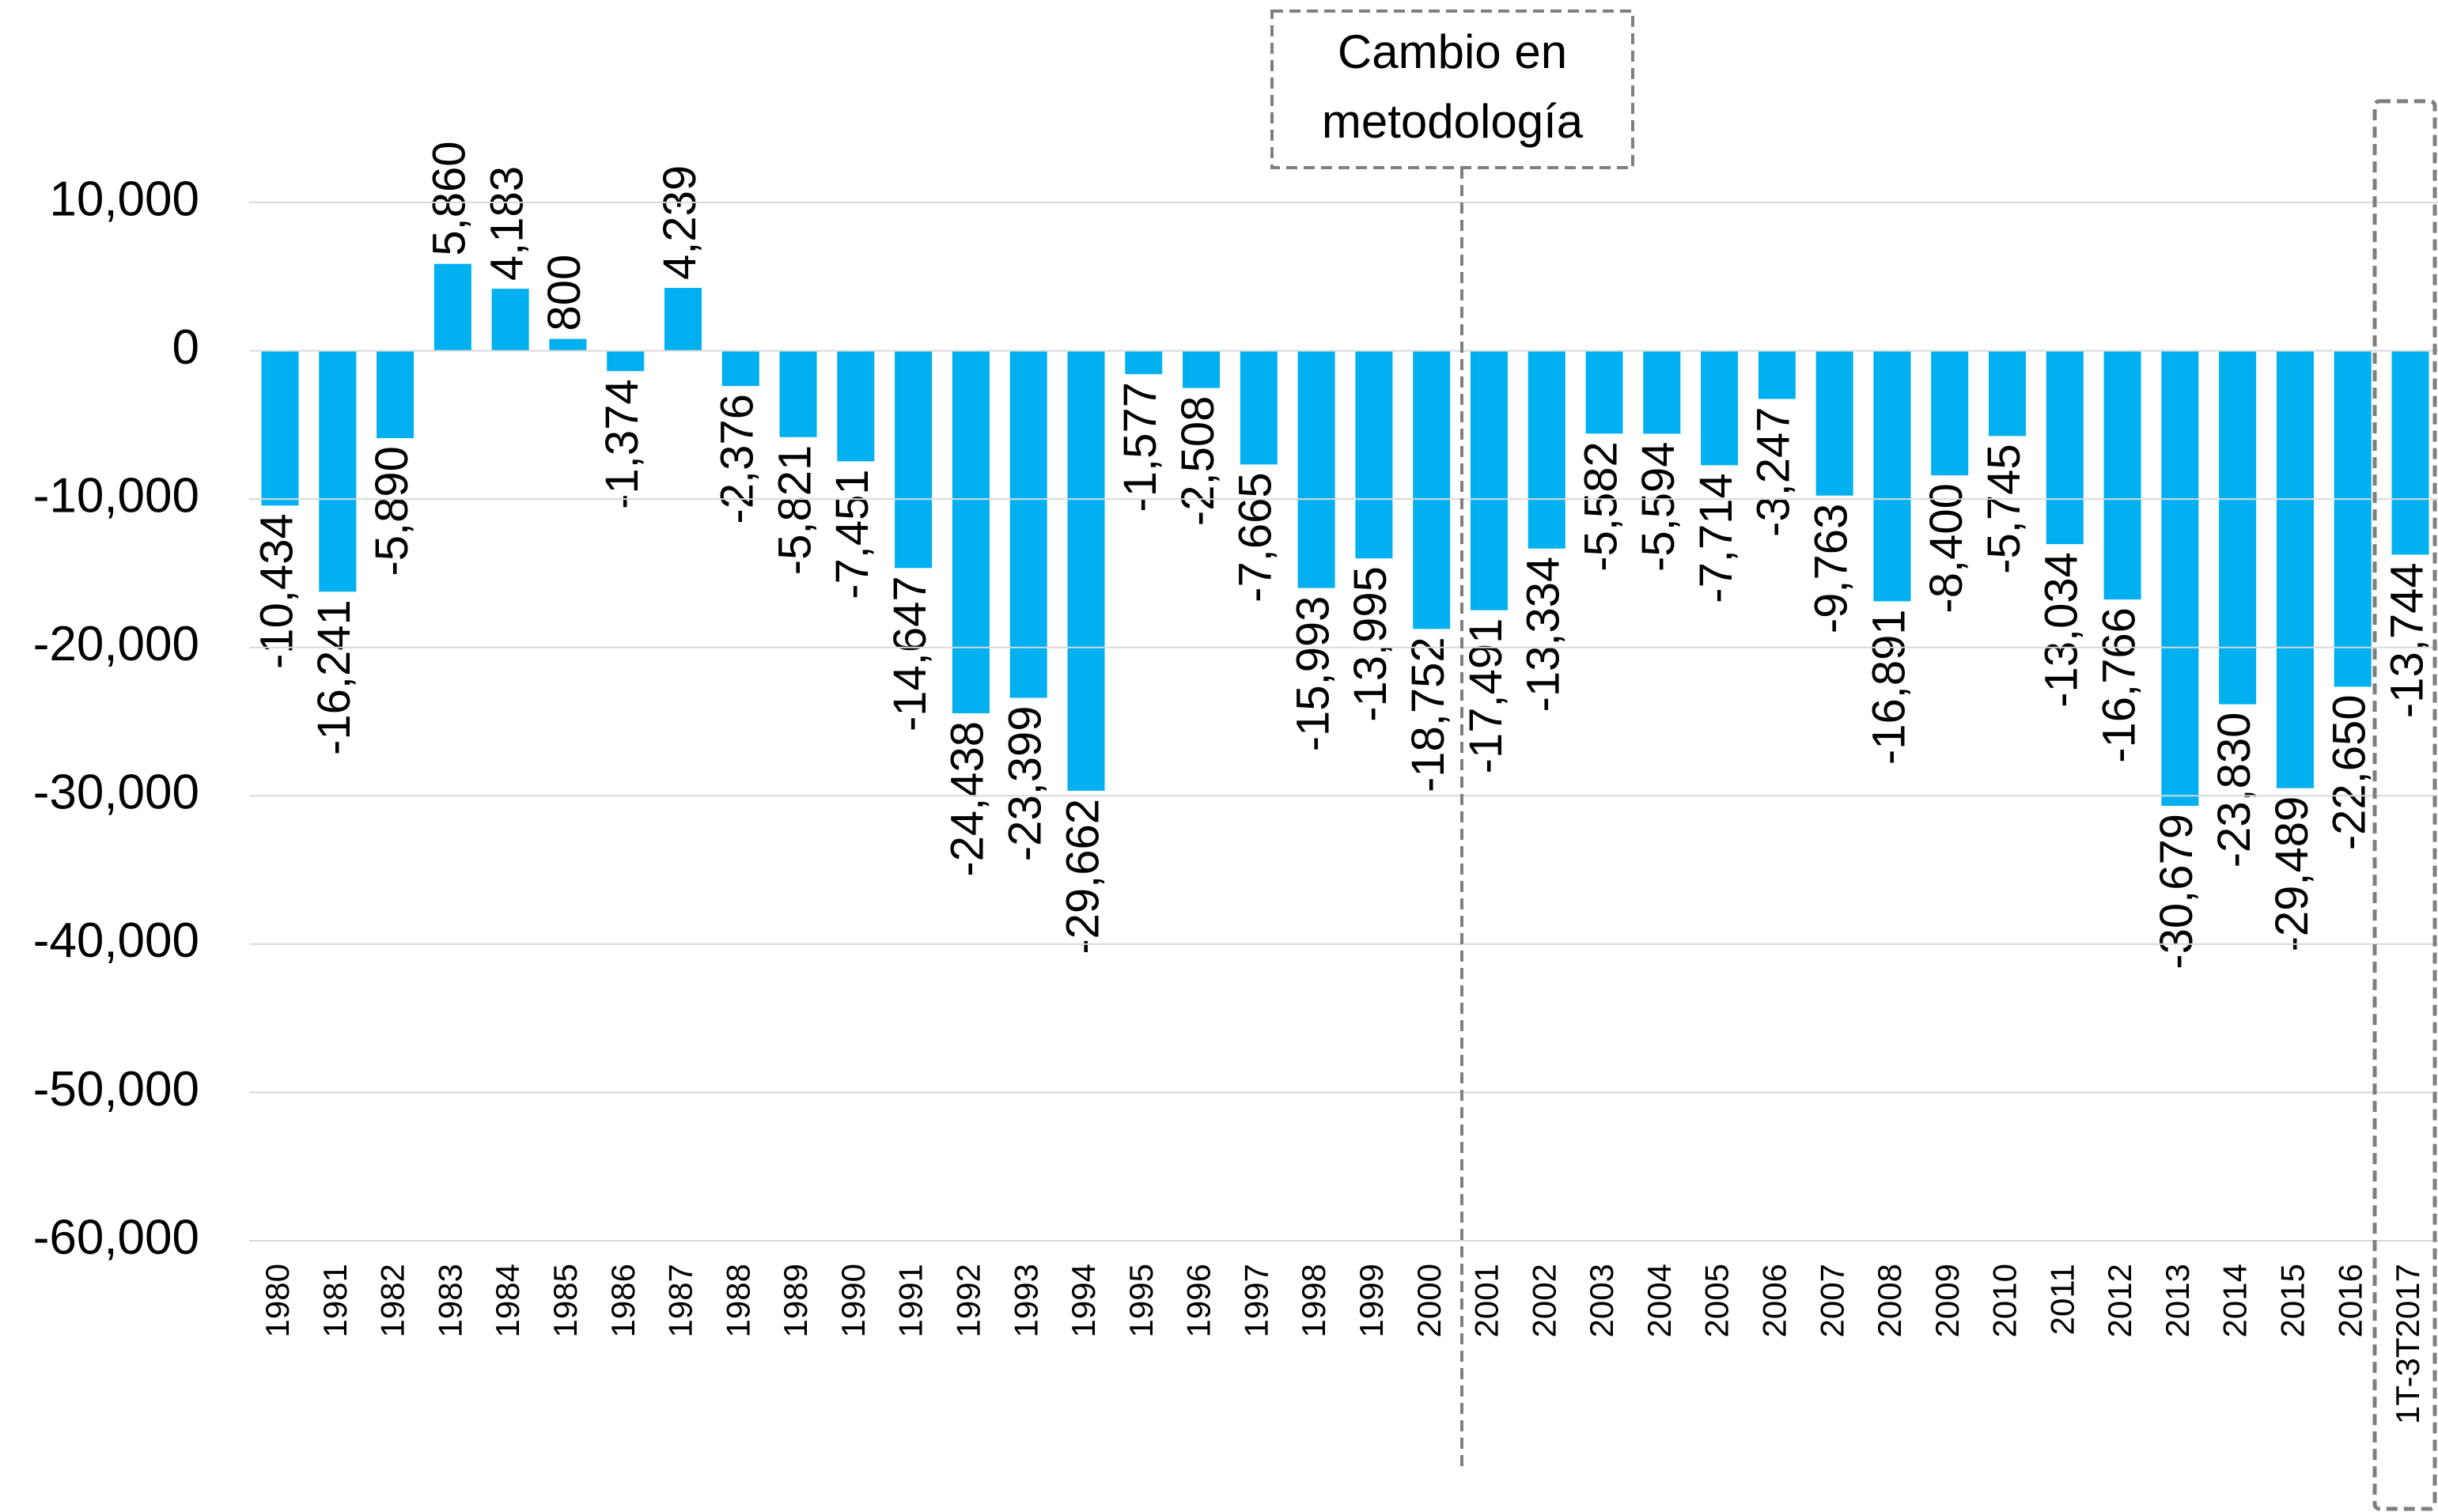 The height and width of the screenshot is (1512, 2438). I want to click on value-label: -18,752, so click(1428, 714).